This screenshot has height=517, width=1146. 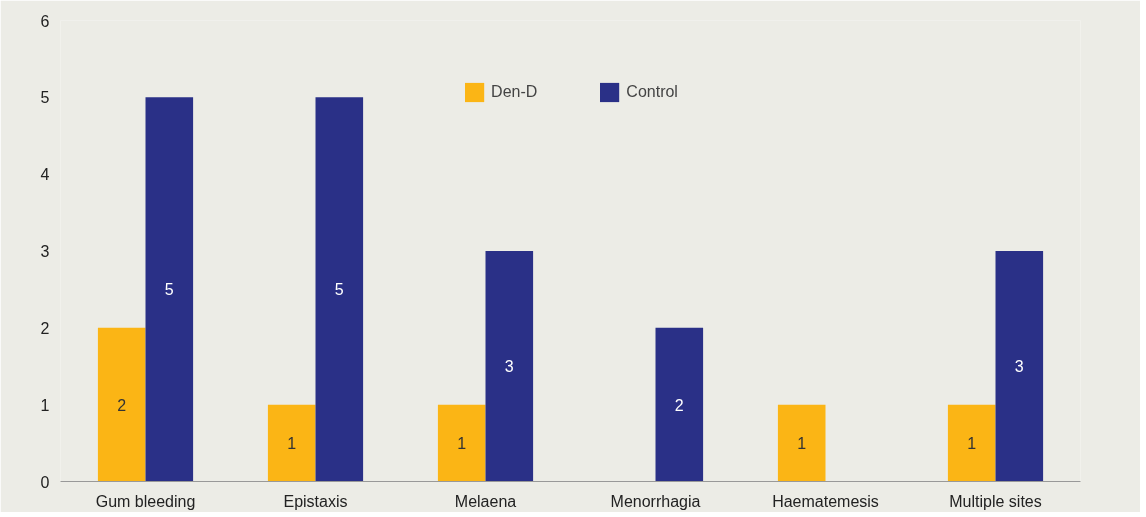 What do you see at coordinates (45, 328) in the screenshot?
I see `y-tick-label: 2` at bounding box center [45, 328].